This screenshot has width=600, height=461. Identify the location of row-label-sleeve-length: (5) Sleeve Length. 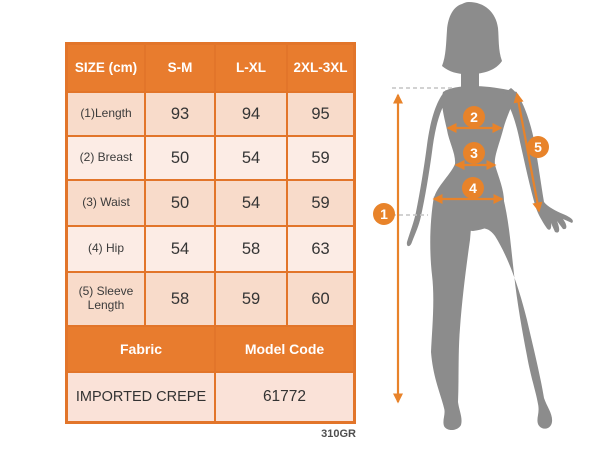
(106, 299).